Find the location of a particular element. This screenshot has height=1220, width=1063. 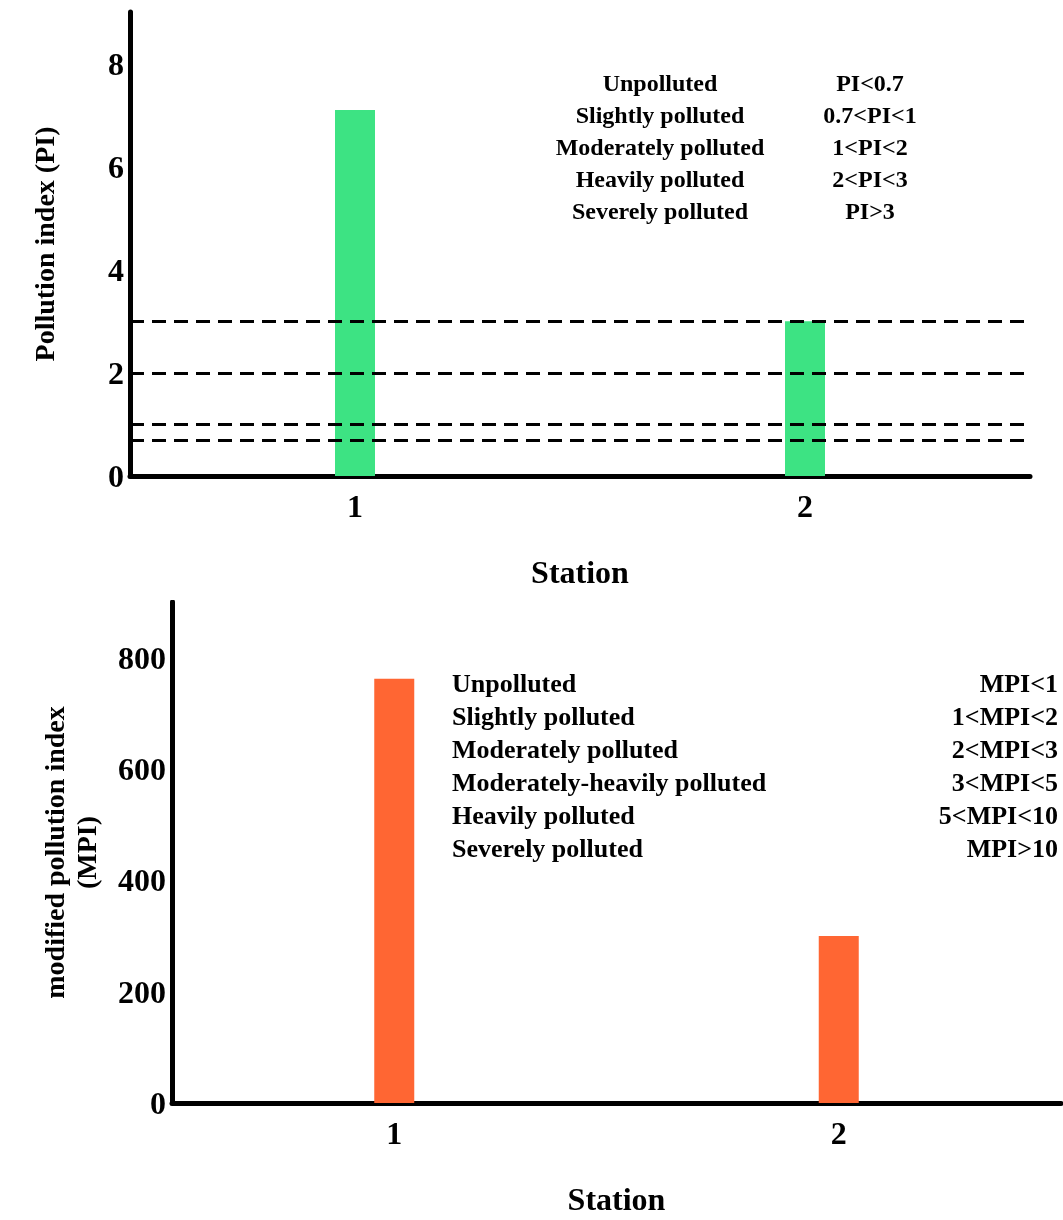

y-tick-label: 4 is located at coordinates (116, 269).